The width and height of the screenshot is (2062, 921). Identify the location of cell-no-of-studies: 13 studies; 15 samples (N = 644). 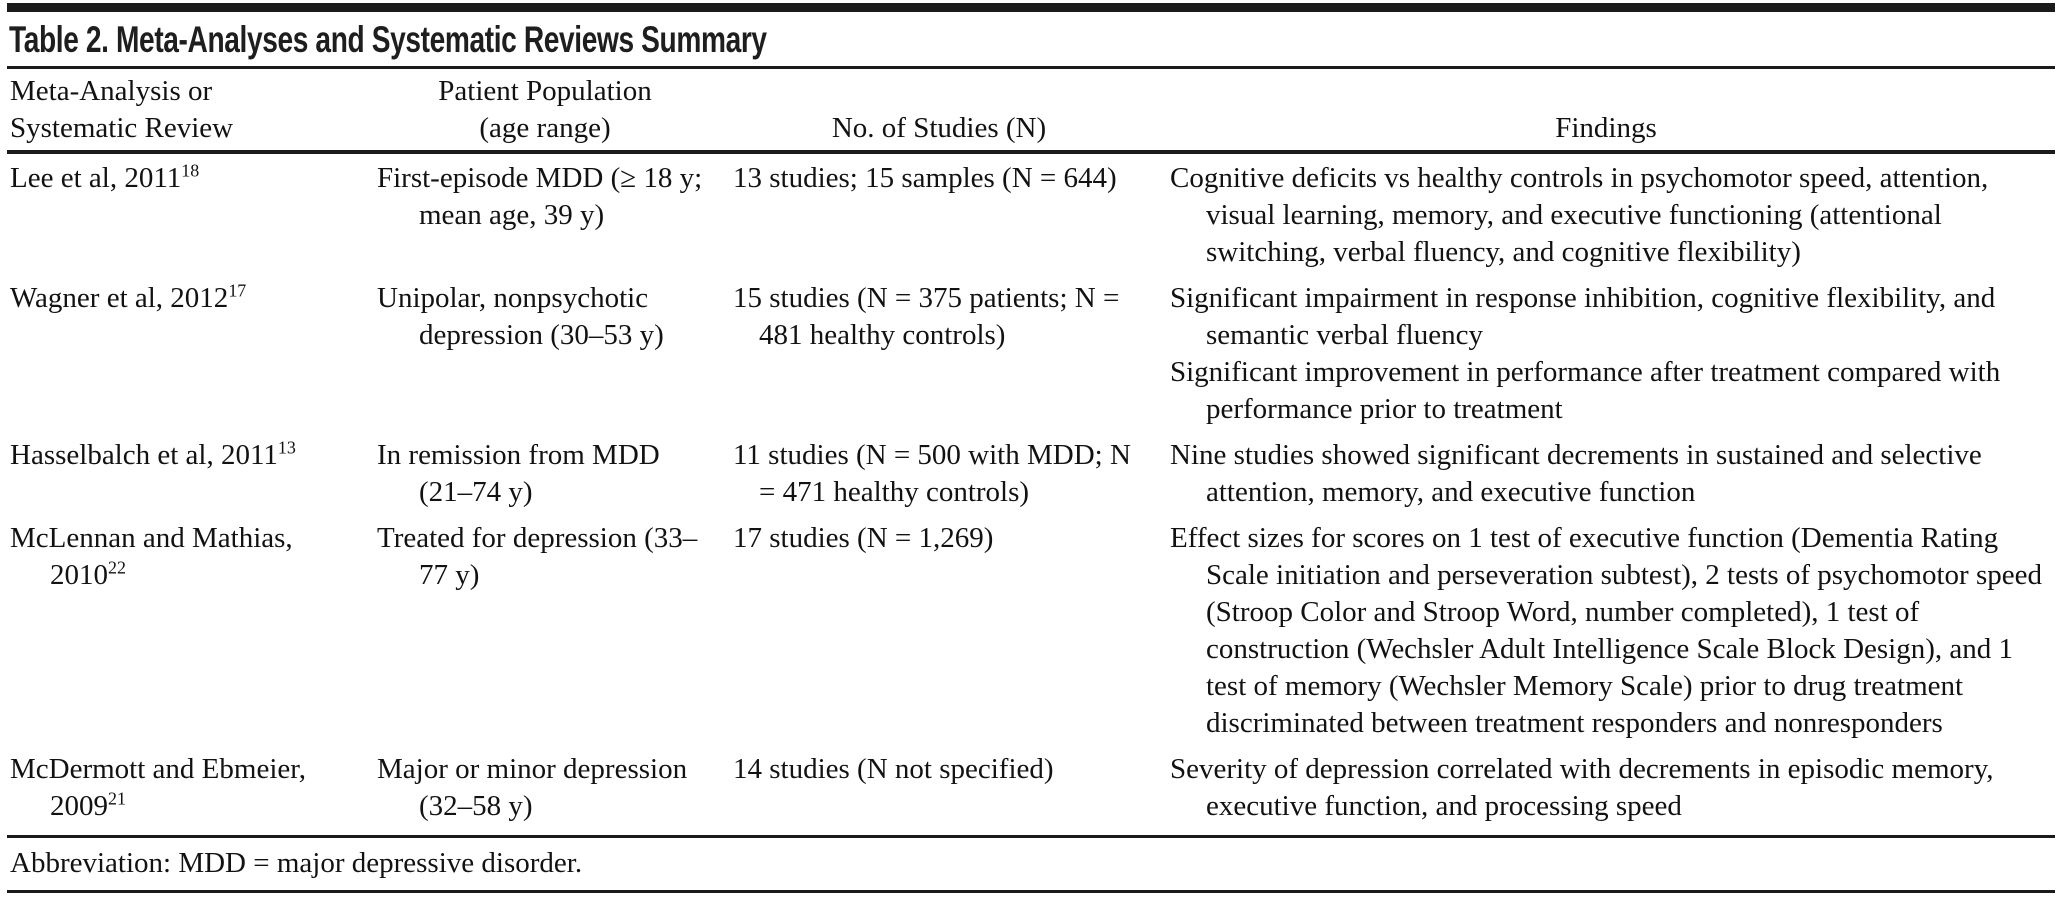
(925, 178).